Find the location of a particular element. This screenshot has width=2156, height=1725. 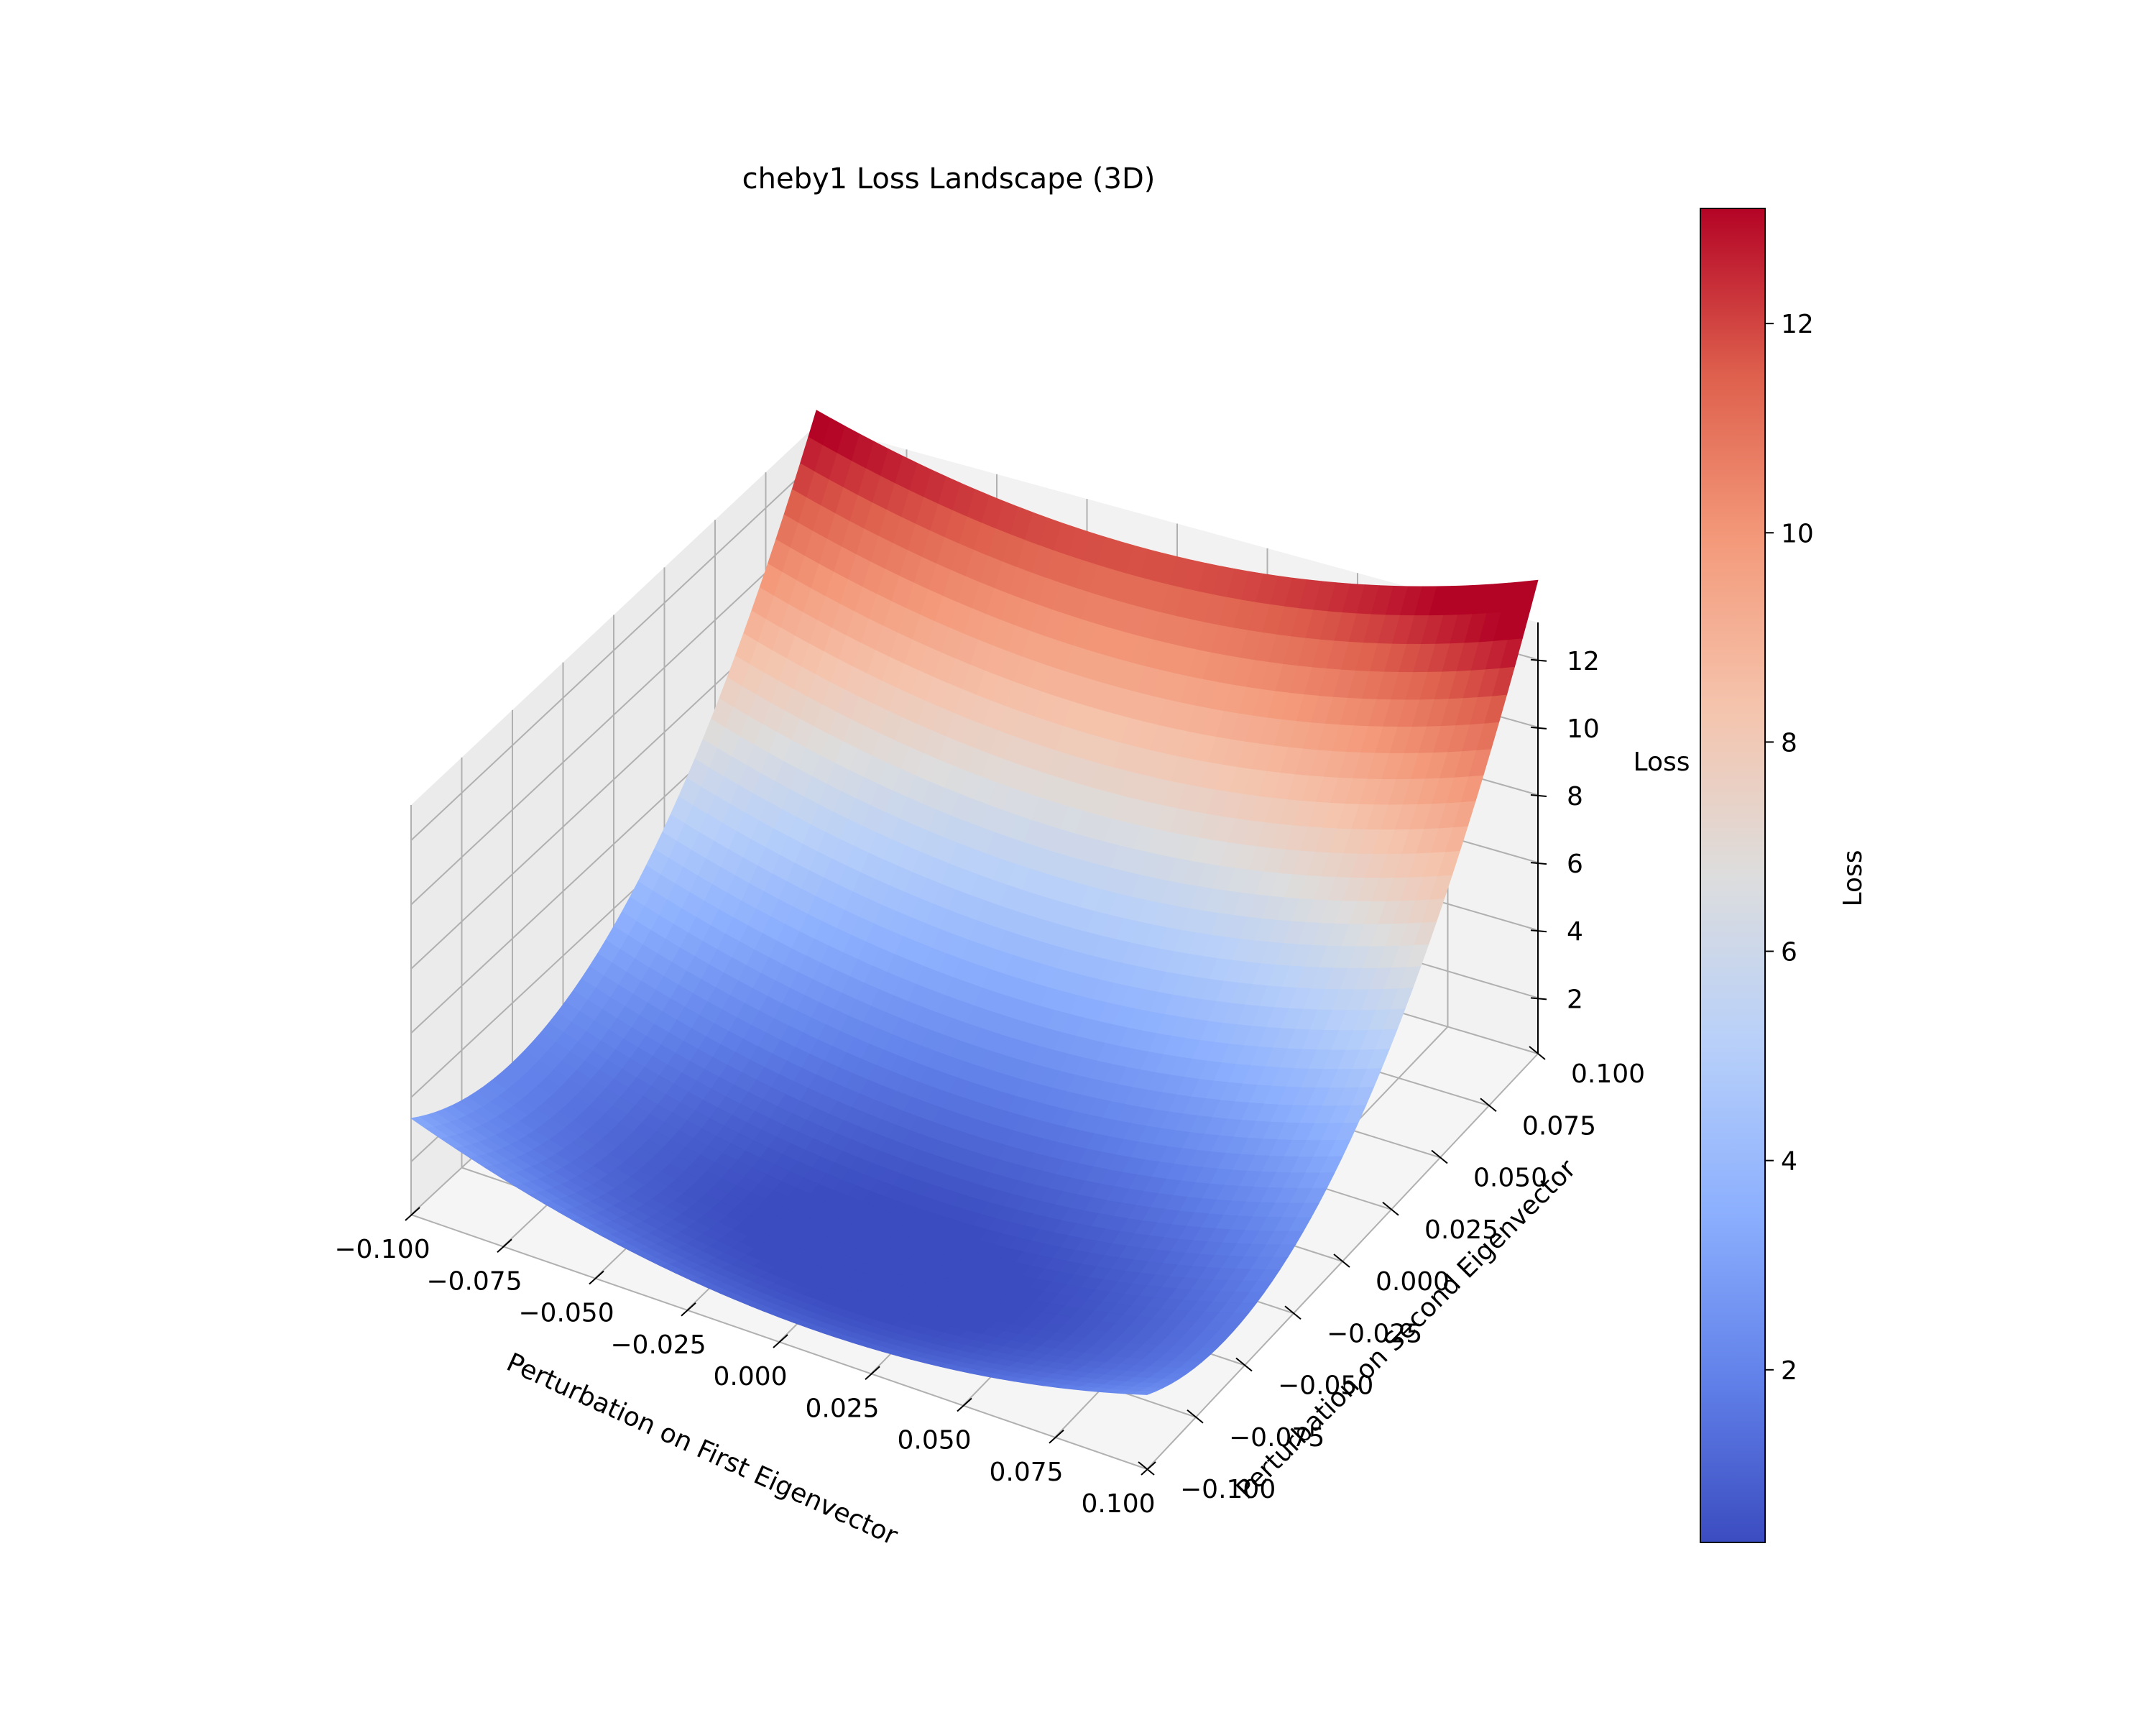

z-tick-label: 2 is located at coordinates (1575, 999).